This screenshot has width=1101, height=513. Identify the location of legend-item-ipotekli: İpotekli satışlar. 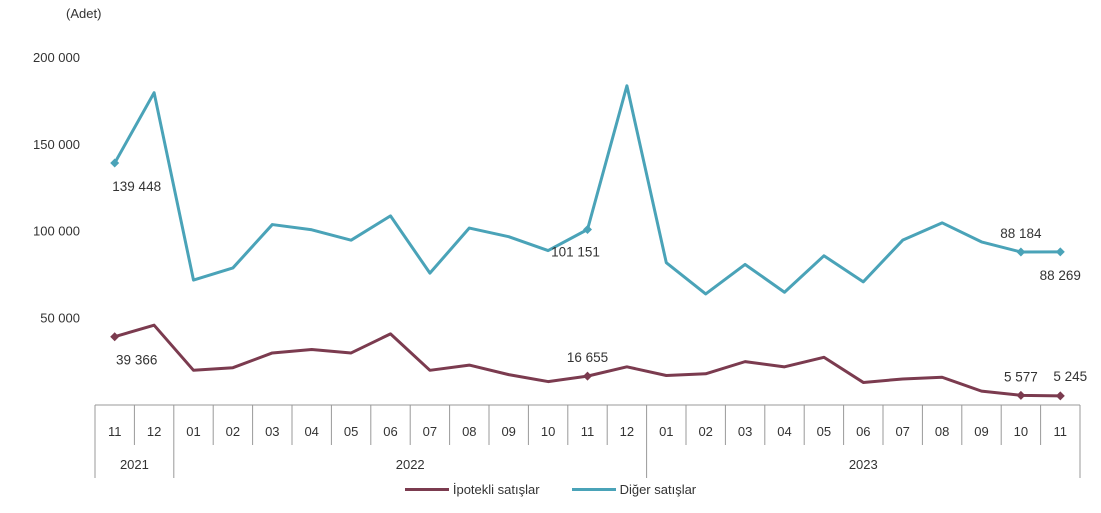
(472, 489).